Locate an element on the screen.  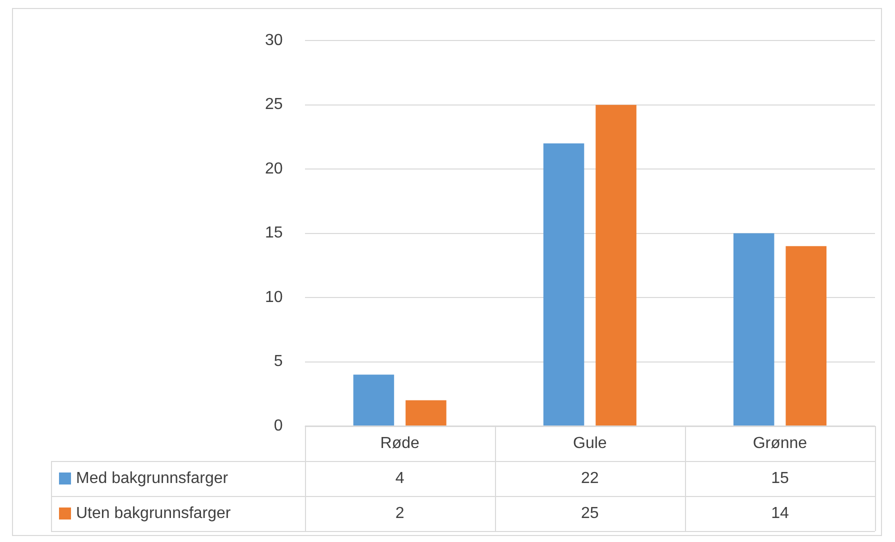
y-tick-label: 20 is located at coordinates (274, 169).